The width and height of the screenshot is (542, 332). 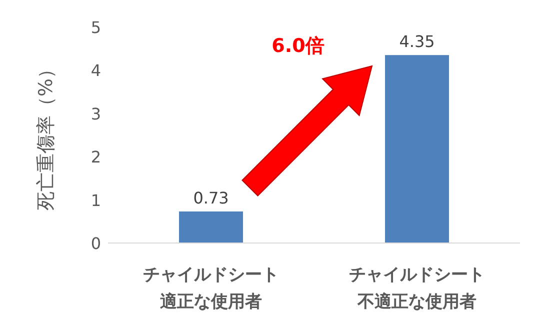 I want to click on annotation: 6.0倍, so click(x=298, y=46).